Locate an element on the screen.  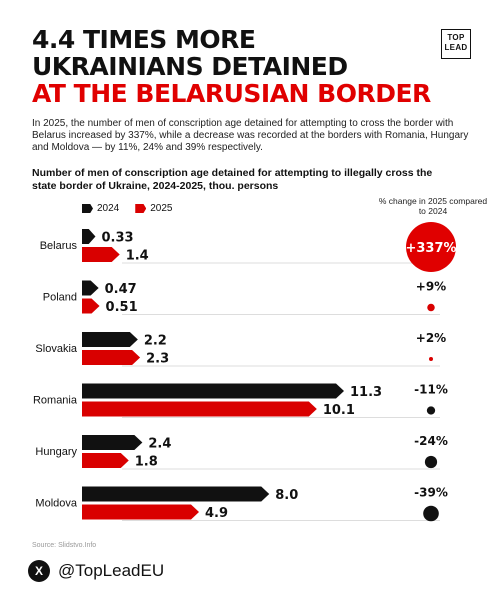
legend-swatch-2024 is located at coordinates (87, 208).